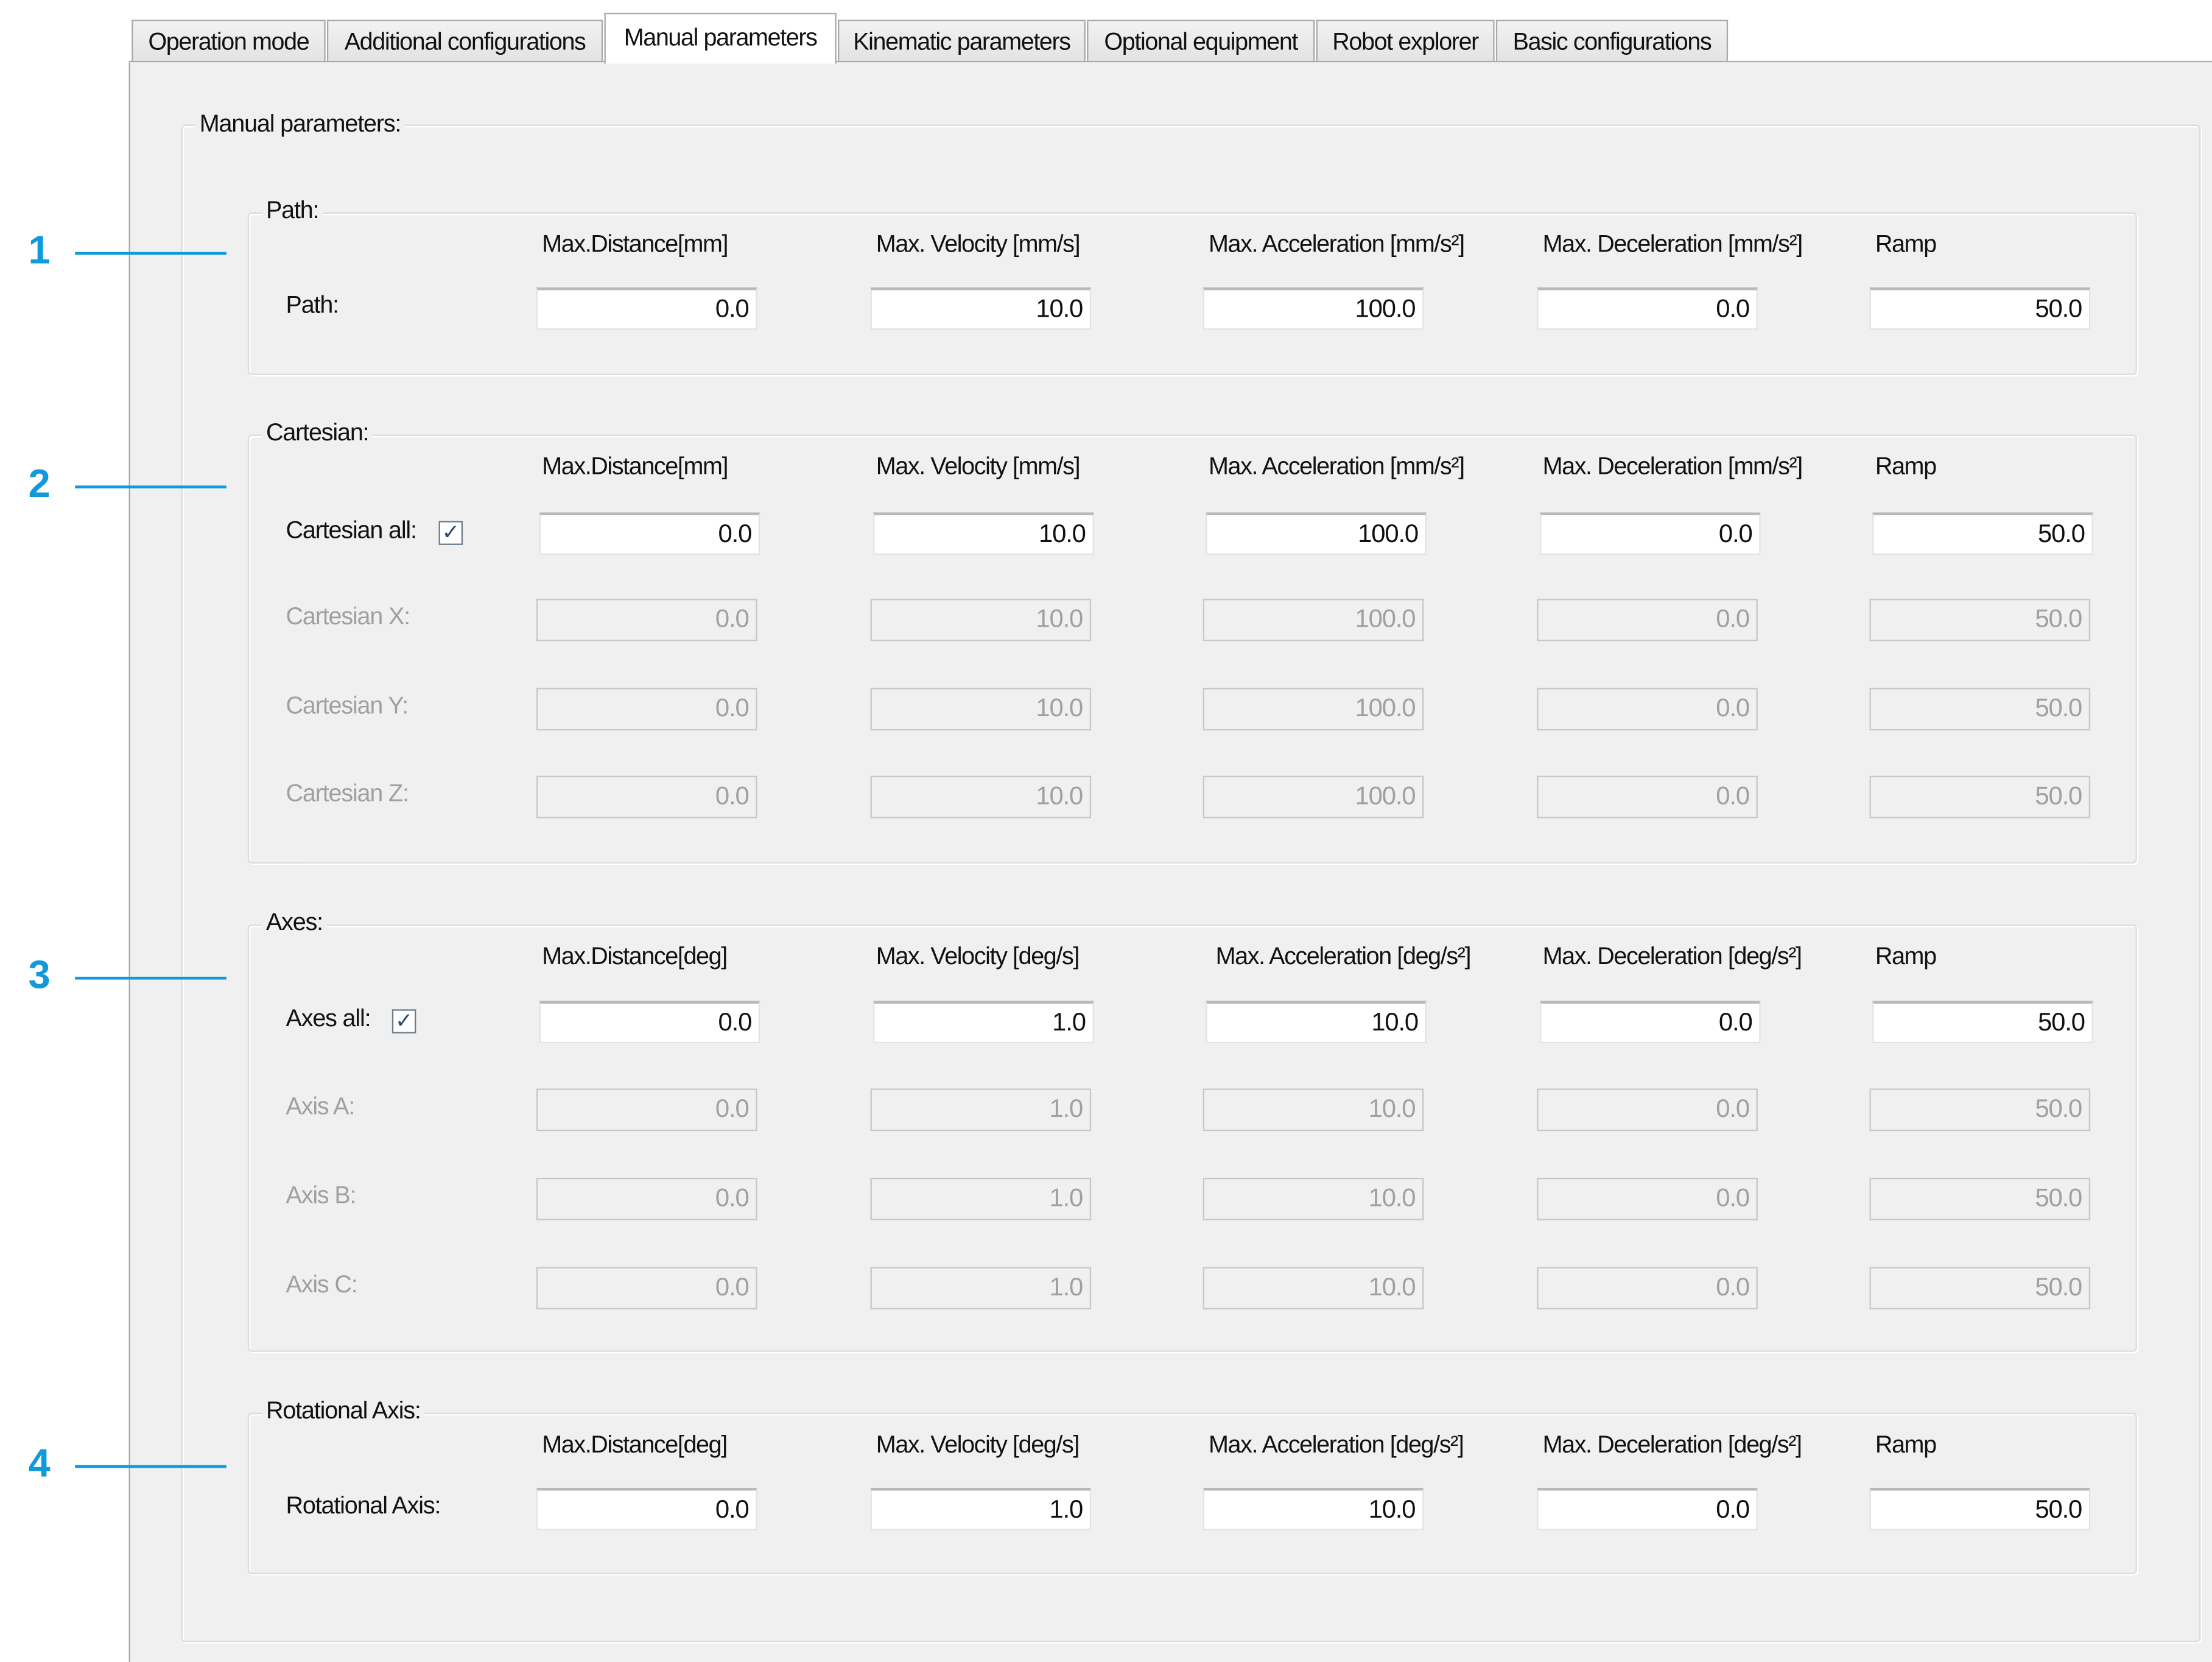 The height and width of the screenshot is (1662, 2212). What do you see at coordinates (1650, 533) in the screenshot?
I see `cartesian-all-max-deceleration-input: 0.0` at bounding box center [1650, 533].